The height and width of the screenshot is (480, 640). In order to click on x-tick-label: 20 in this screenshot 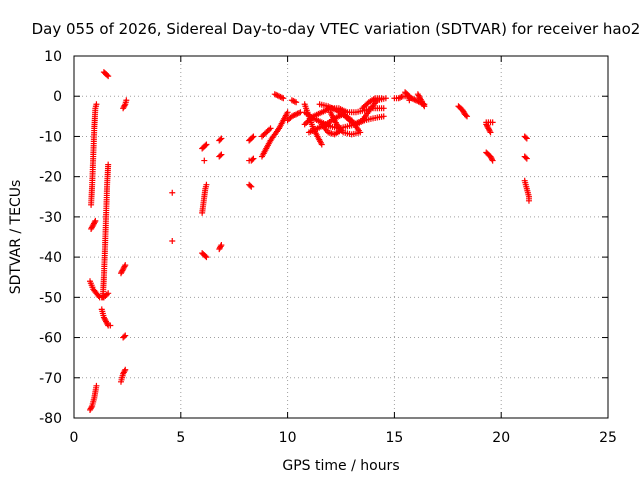, I will do `click(501, 438)`.